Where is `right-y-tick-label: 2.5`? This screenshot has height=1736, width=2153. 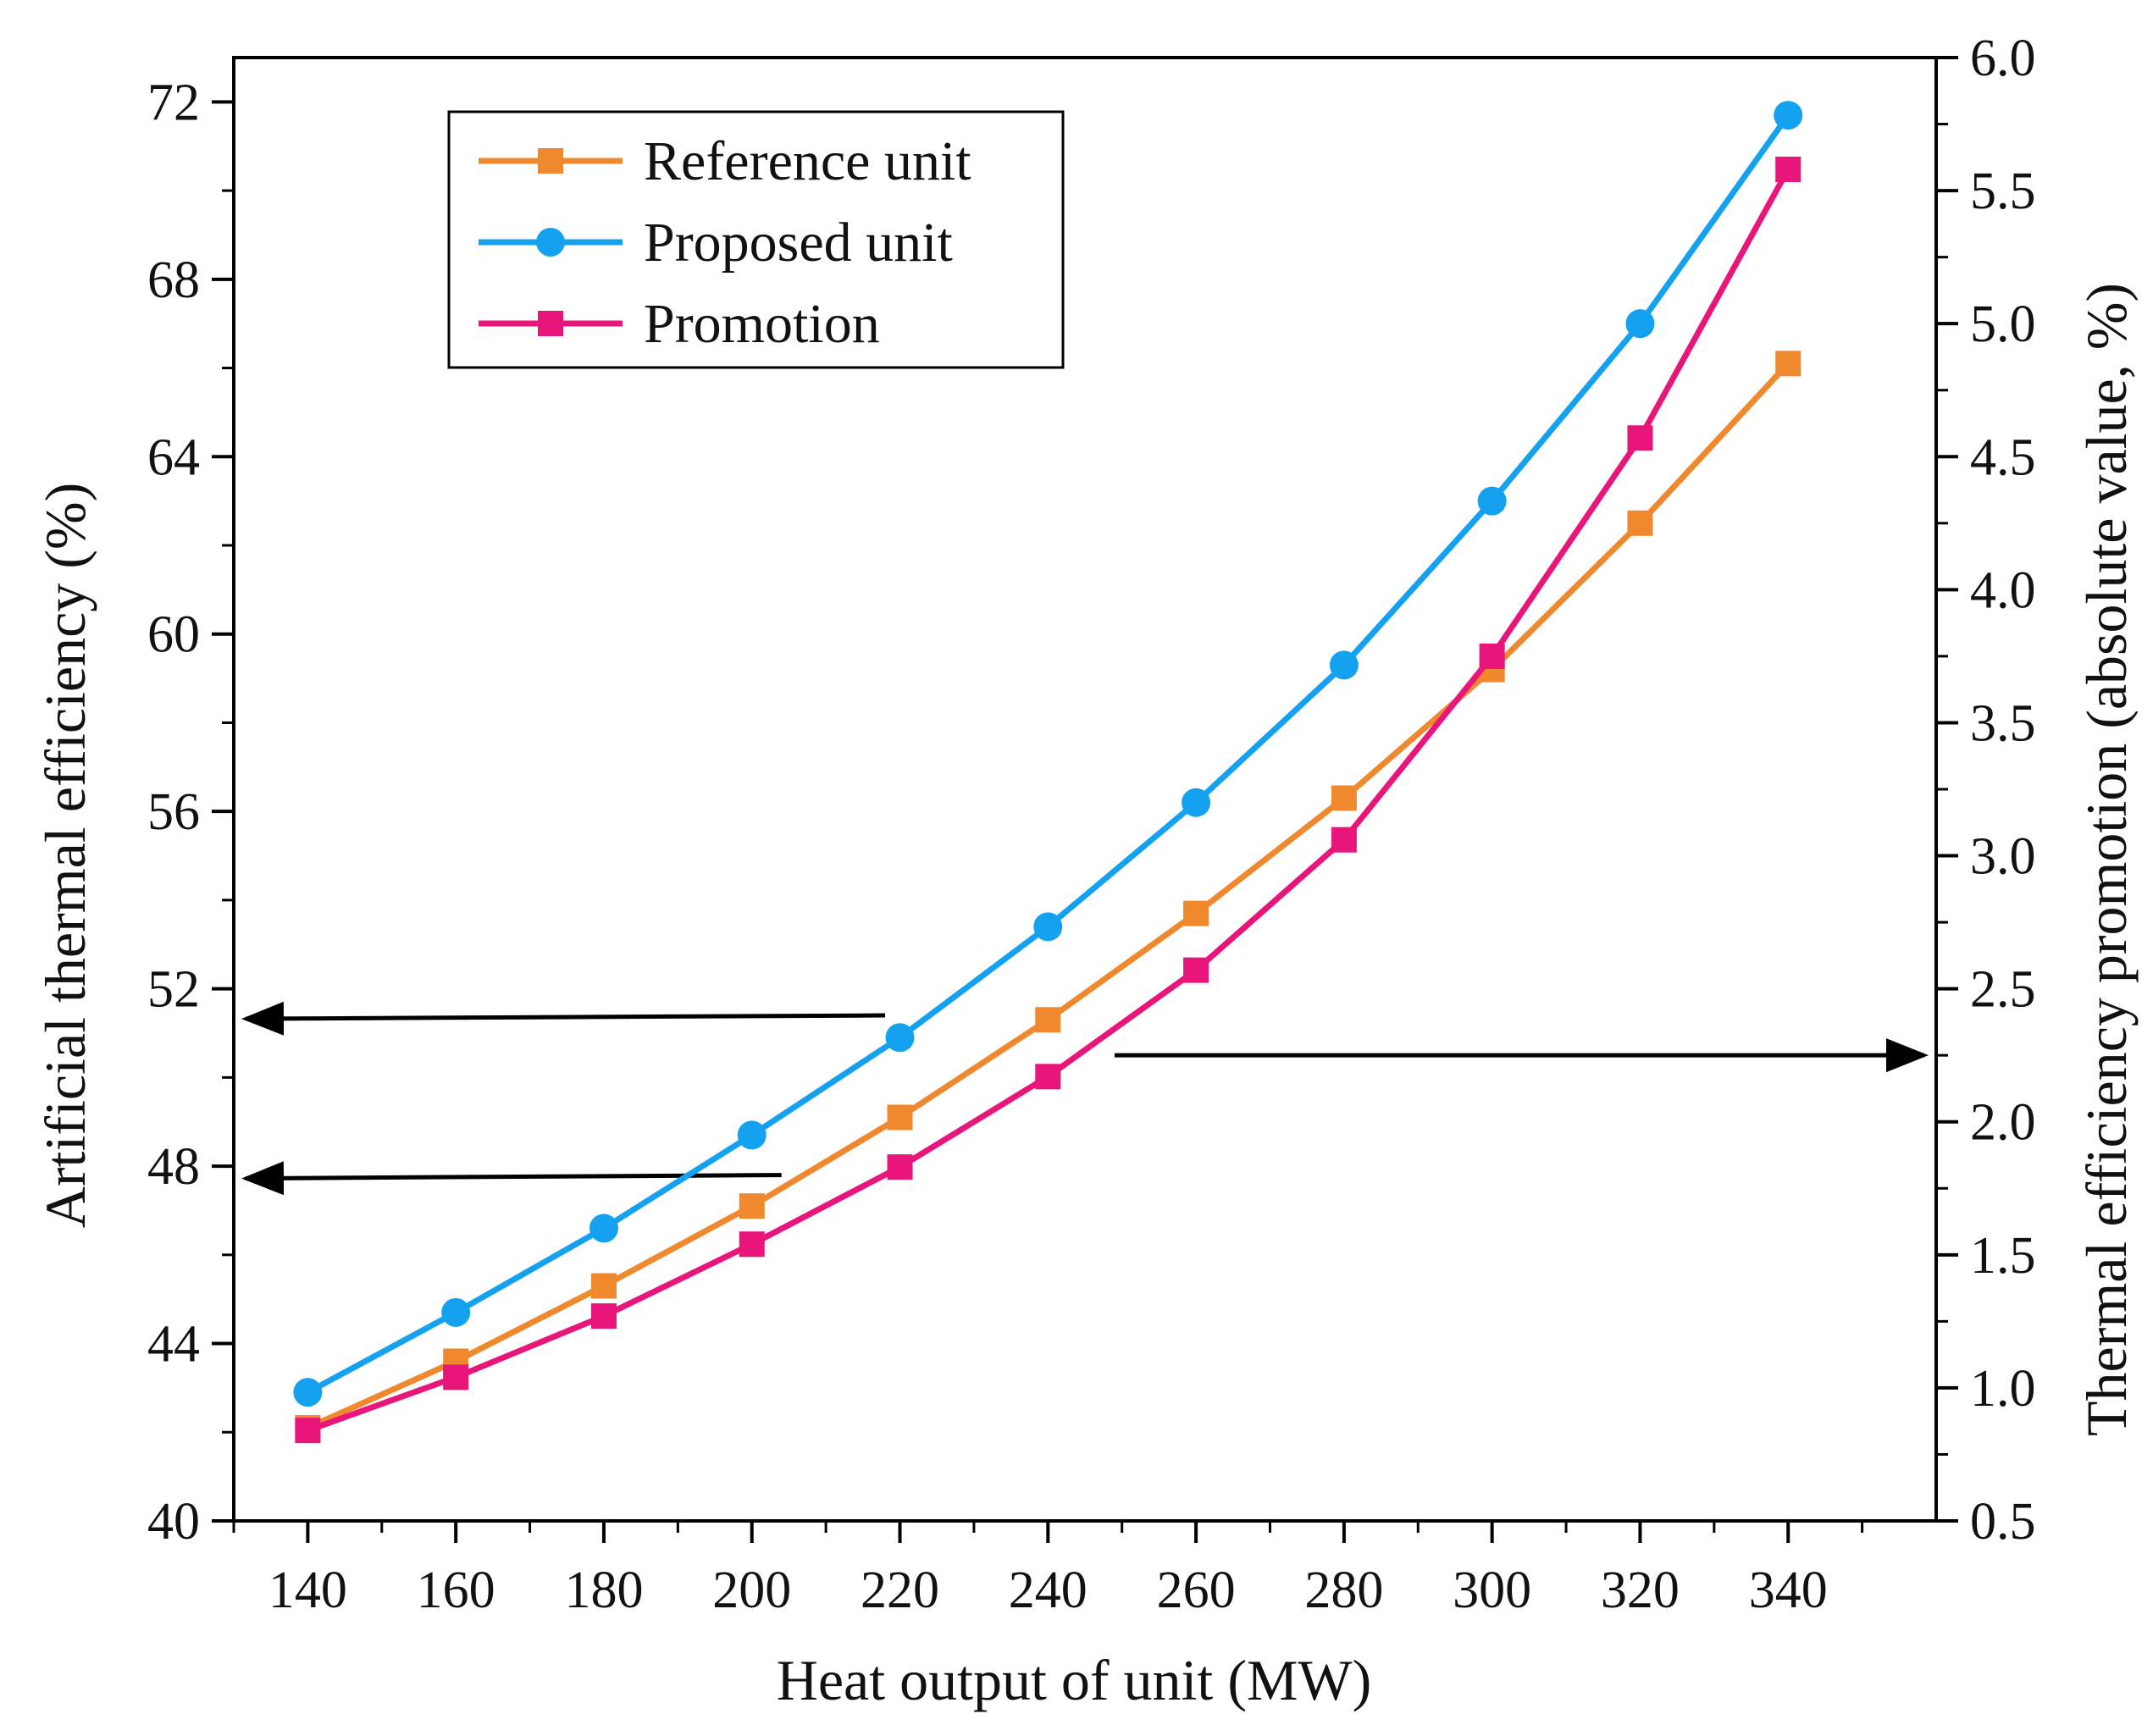 right-y-tick-label: 2.5 is located at coordinates (2003, 990).